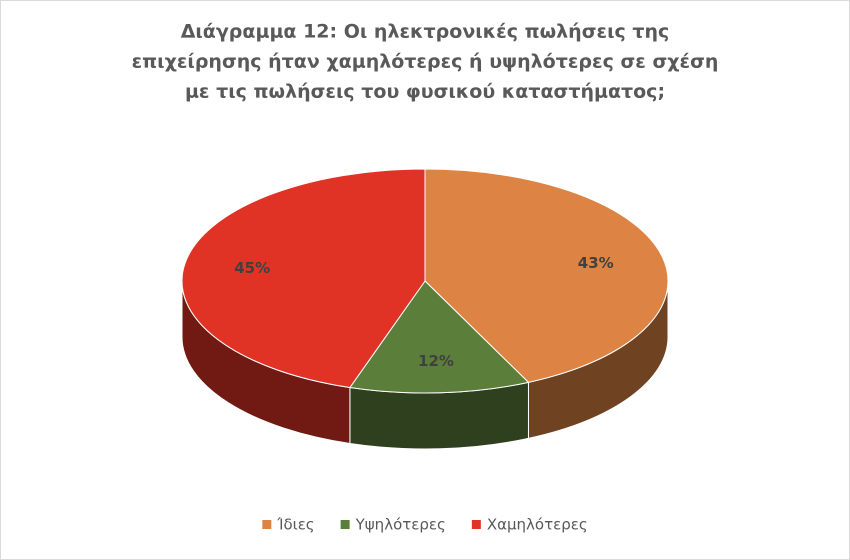 The width and height of the screenshot is (850, 560). I want to click on legend-label: Υψηλότερες, so click(400, 525).